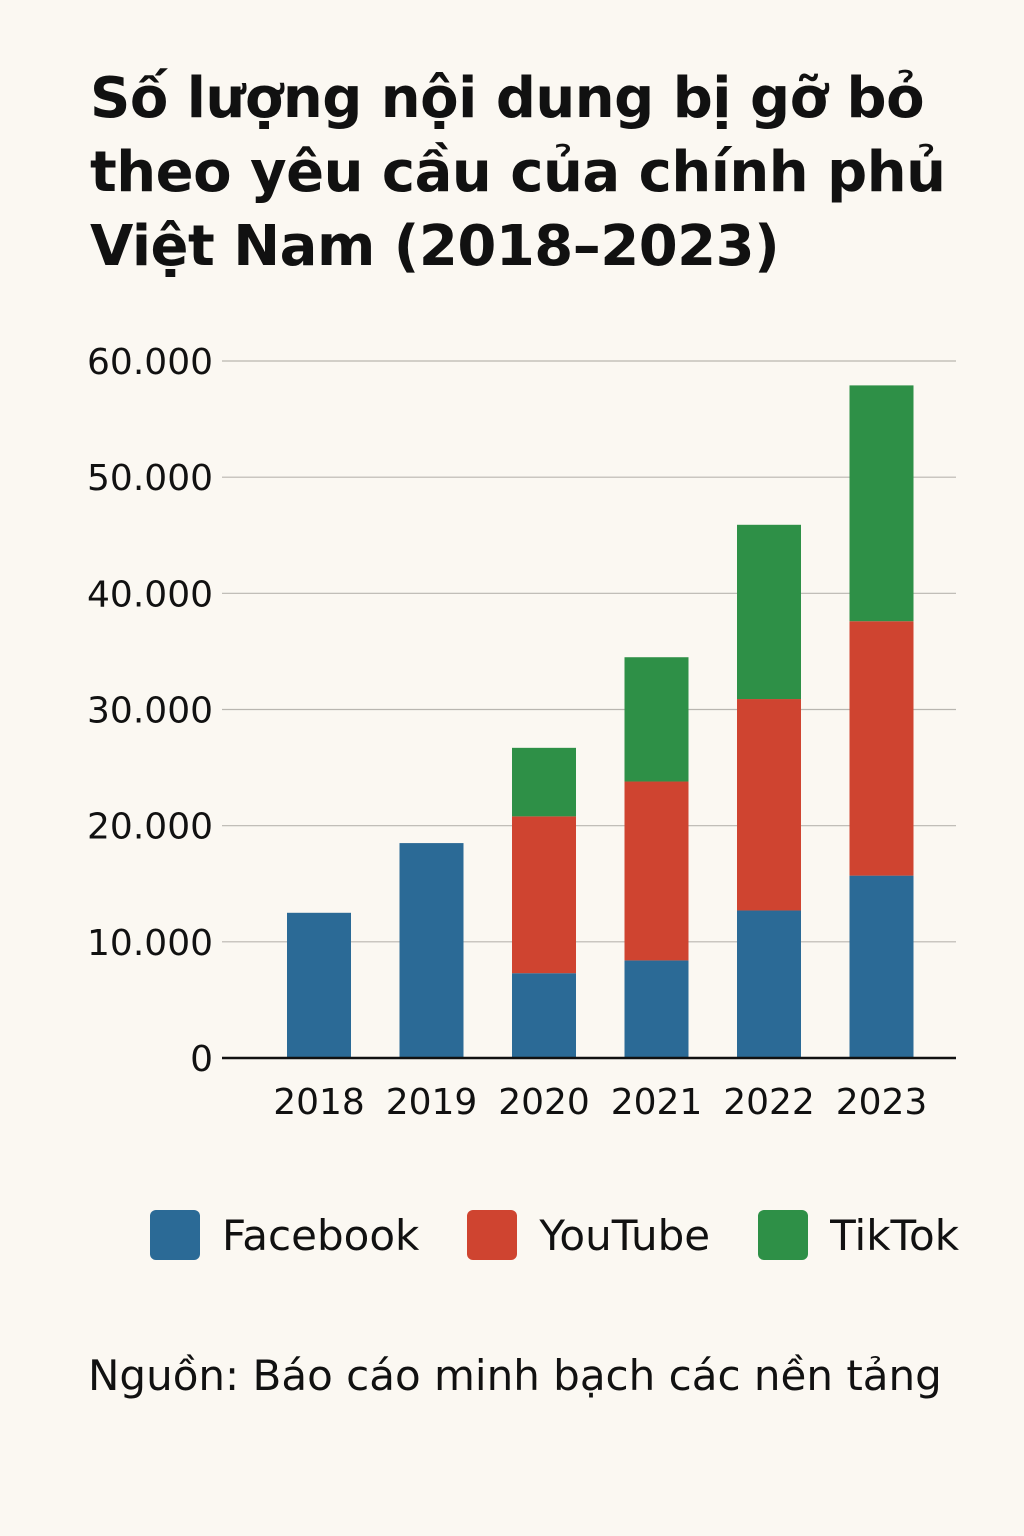 This screenshot has width=1024, height=1536. I want to click on legend-label: YouTube, so click(625, 1235).